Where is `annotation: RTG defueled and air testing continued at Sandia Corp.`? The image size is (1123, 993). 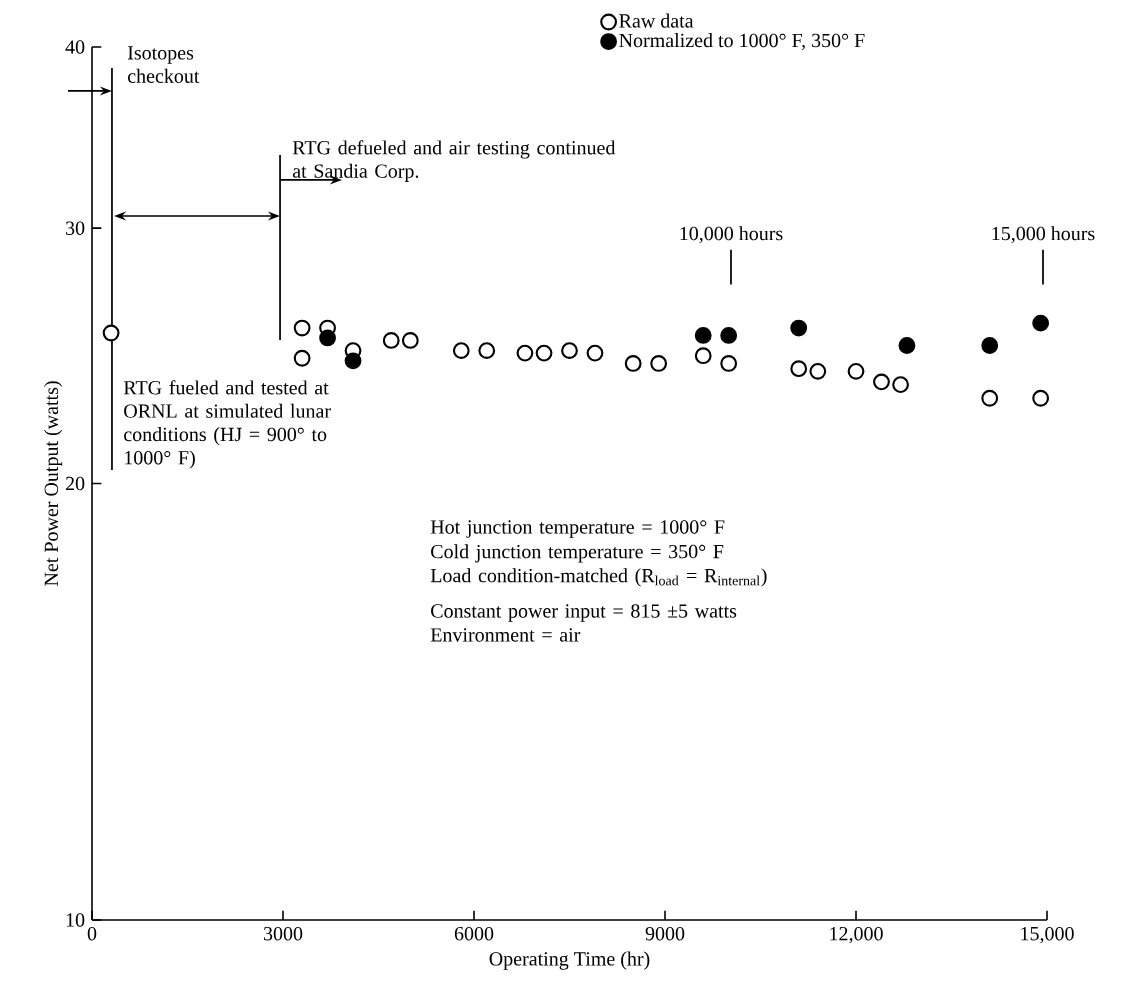
annotation: RTG defueled and air testing continued at Sandia Corp. is located at coordinates (454, 161).